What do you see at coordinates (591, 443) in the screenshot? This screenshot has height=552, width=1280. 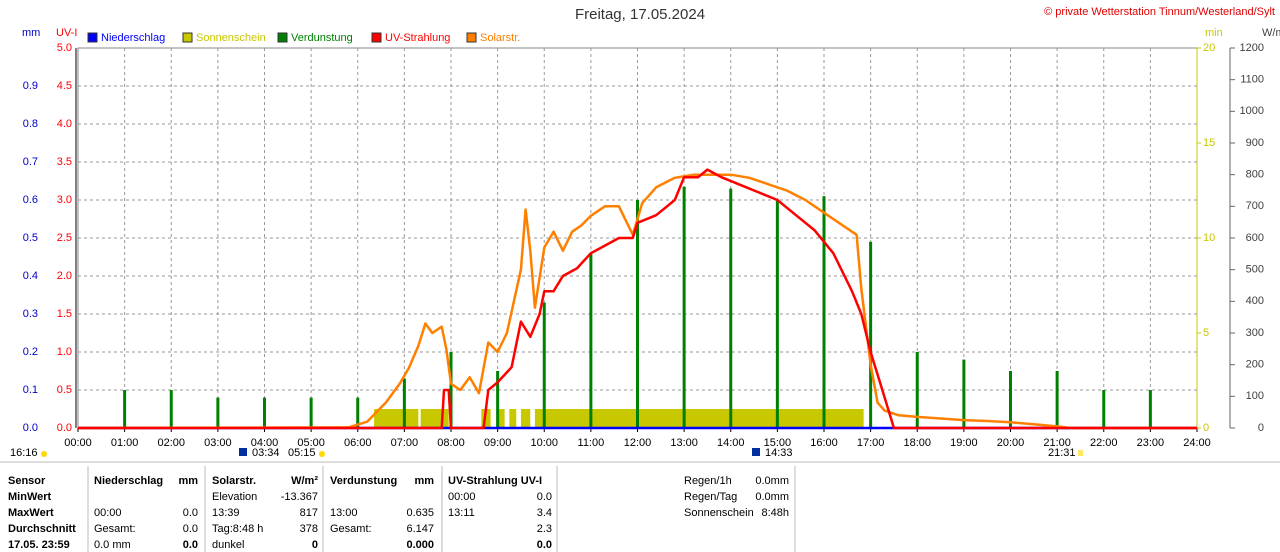 I see `x-tick-label: 11:00` at bounding box center [591, 443].